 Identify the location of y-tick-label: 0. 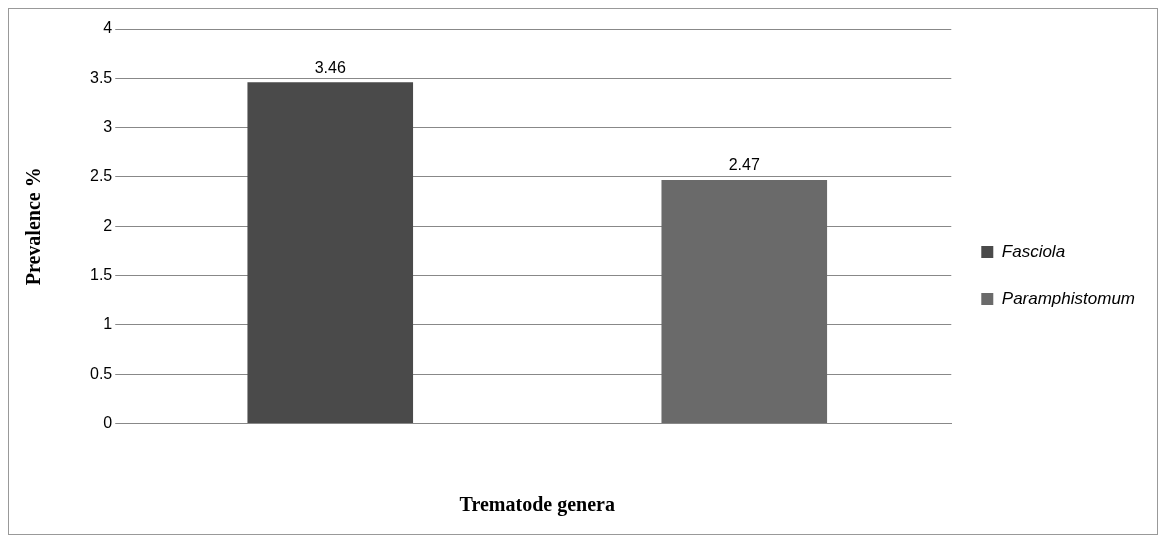
(108, 423).